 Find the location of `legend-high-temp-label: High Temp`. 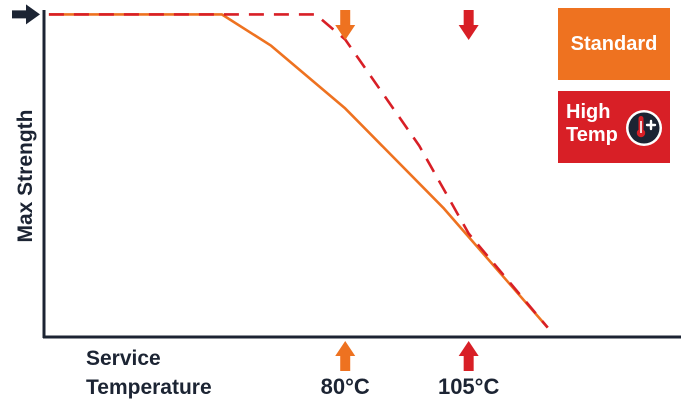

legend-high-temp-label: High Temp is located at coordinates (592, 124).